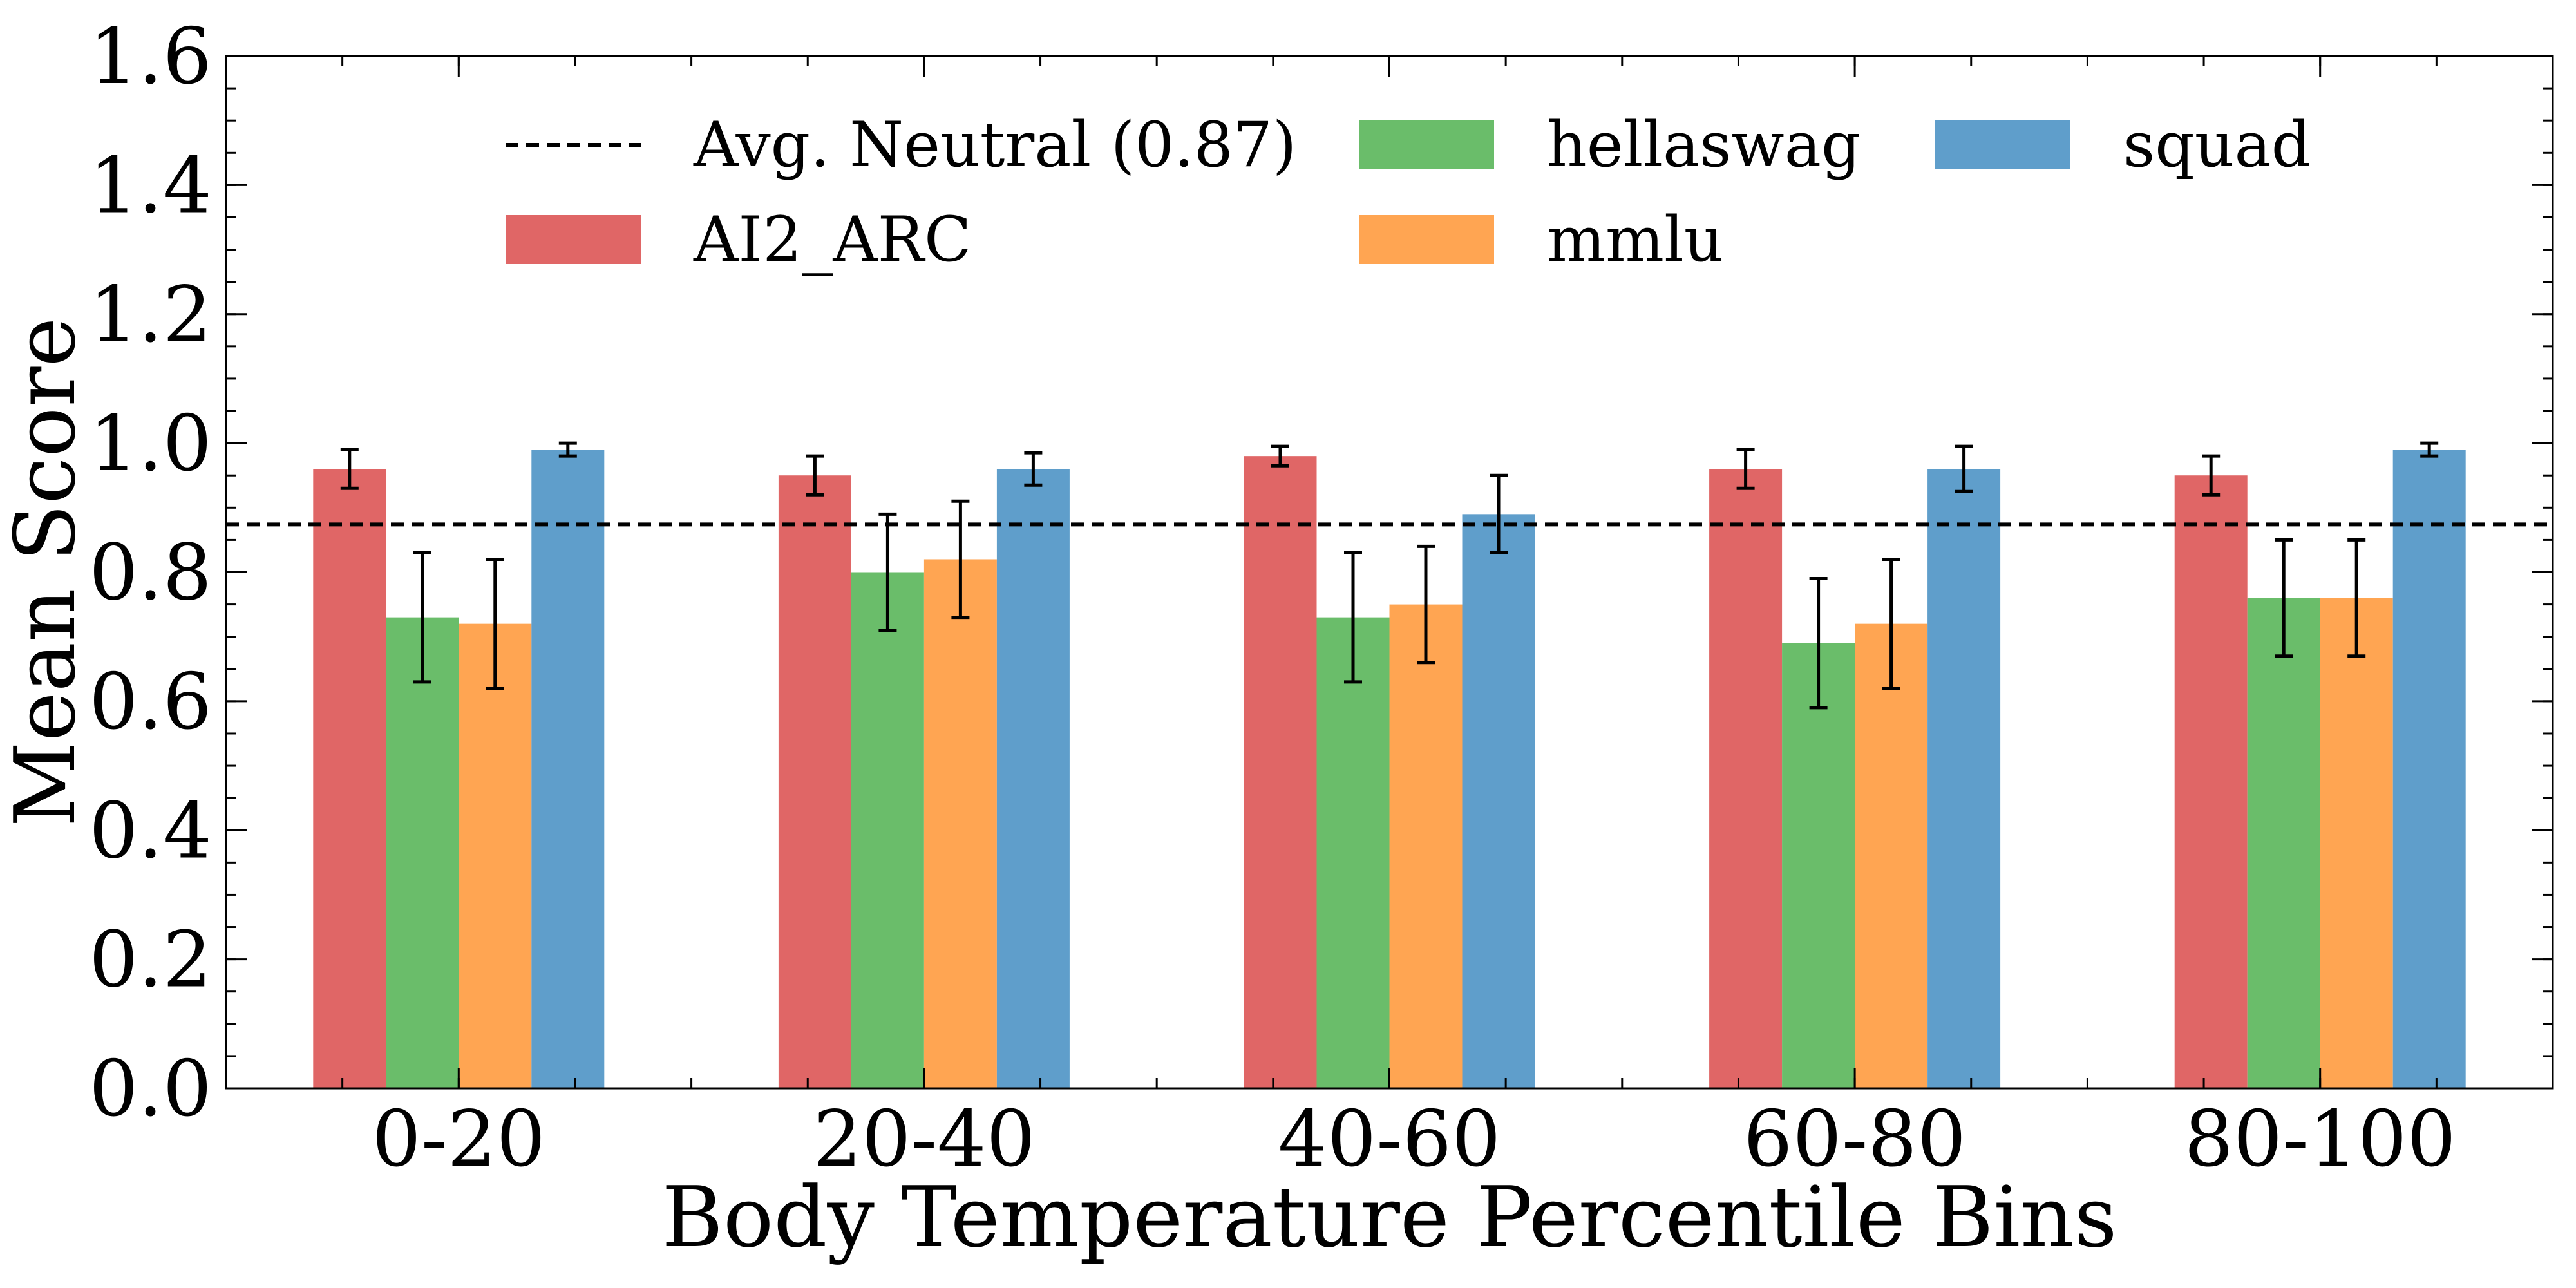 The height and width of the screenshot is (1288, 2576). I want to click on legend-label: mmlu, so click(1636, 240).